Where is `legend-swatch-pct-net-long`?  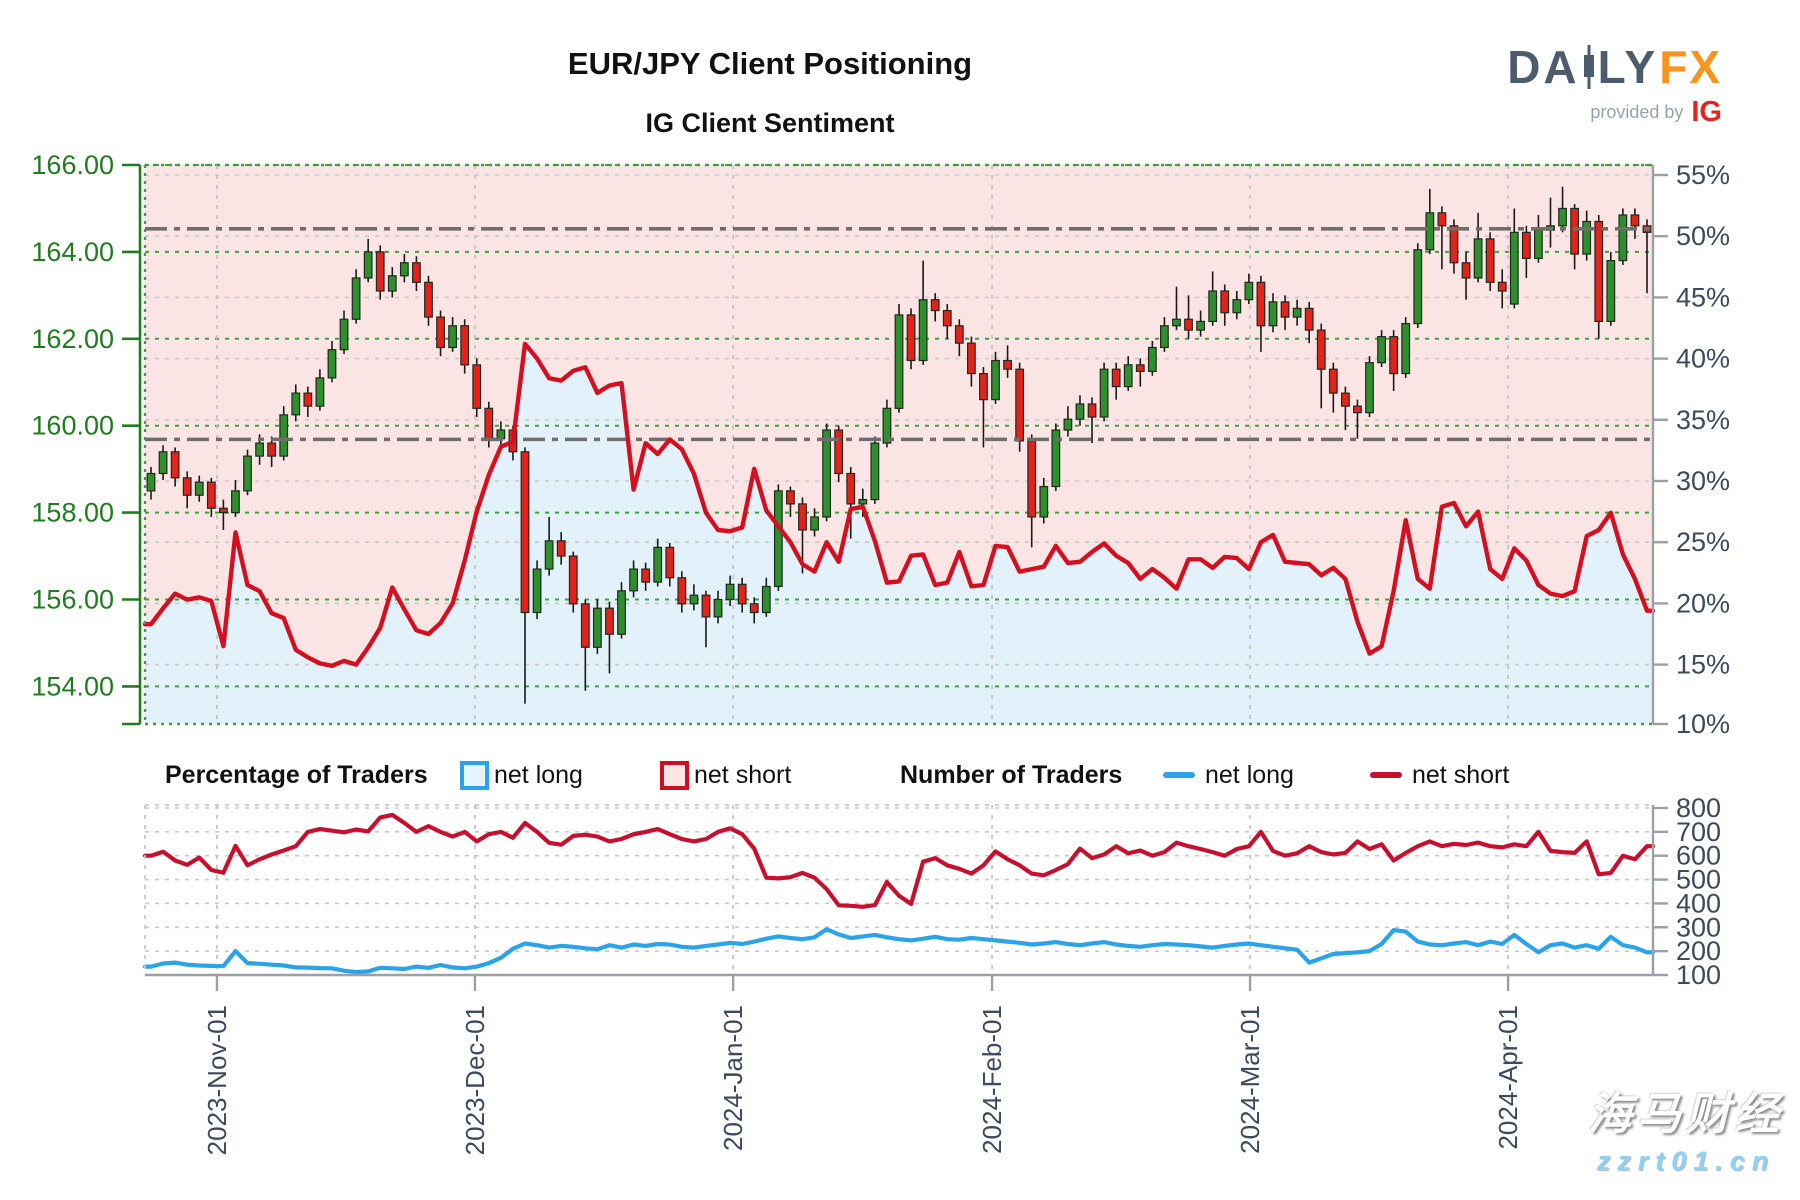
legend-swatch-pct-net-long is located at coordinates (474, 775).